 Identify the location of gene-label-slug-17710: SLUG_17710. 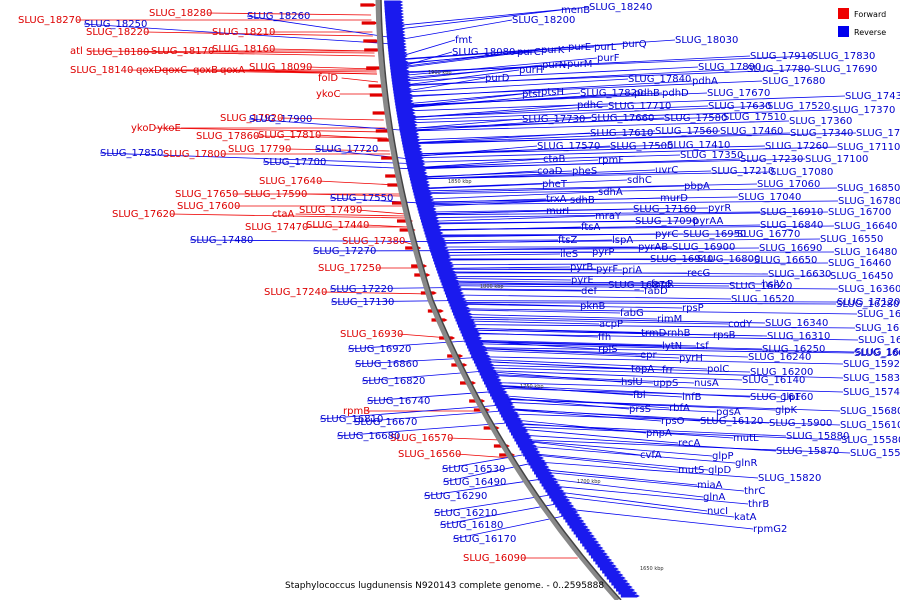
(639, 106).